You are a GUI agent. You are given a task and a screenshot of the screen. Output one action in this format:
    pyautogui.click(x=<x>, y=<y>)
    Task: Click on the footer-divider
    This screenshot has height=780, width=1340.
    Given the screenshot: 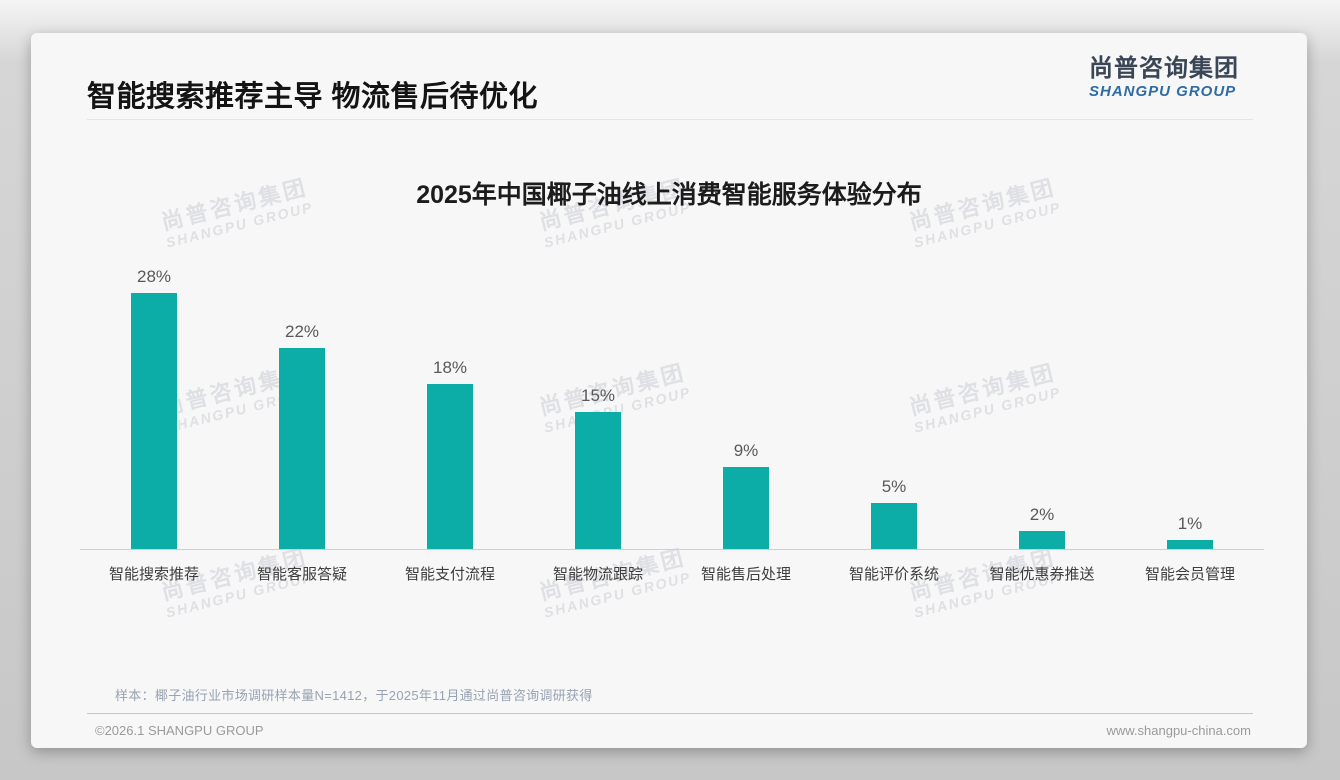 What is the action you would take?
    pyautogui.click(x=670, y=713)
    